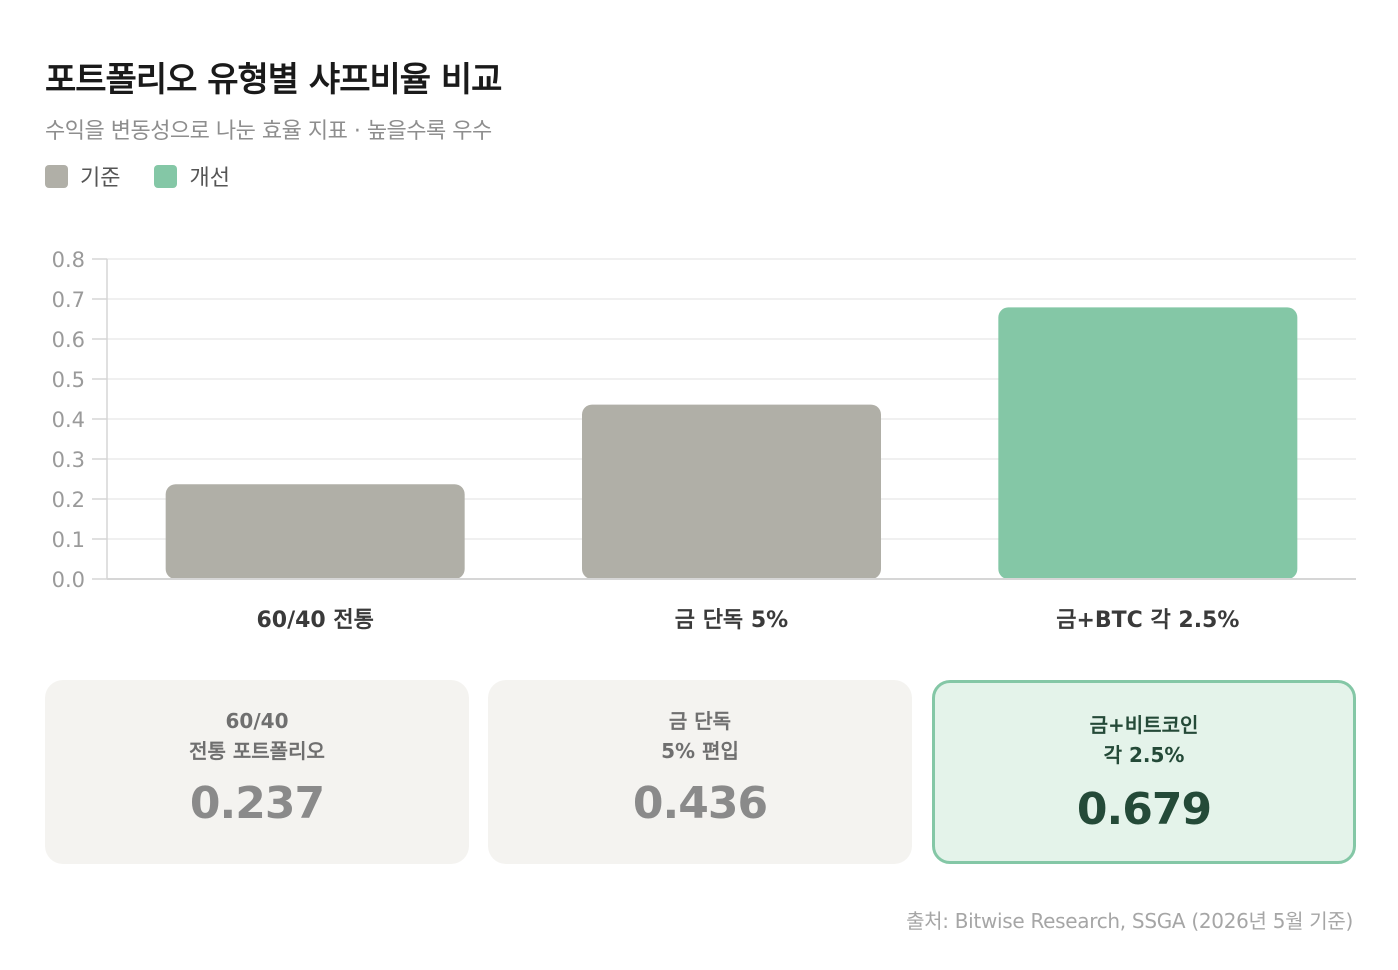  I want to click on y-tick-label: 0.2, so click(68, 500).